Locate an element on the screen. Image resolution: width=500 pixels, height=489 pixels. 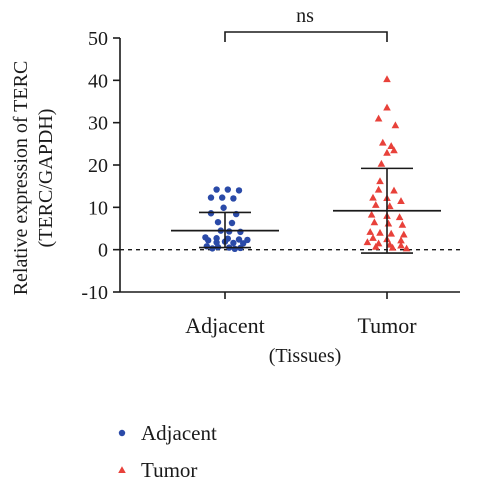
y-tick-label: 50 is located at coordinates (98, 39).